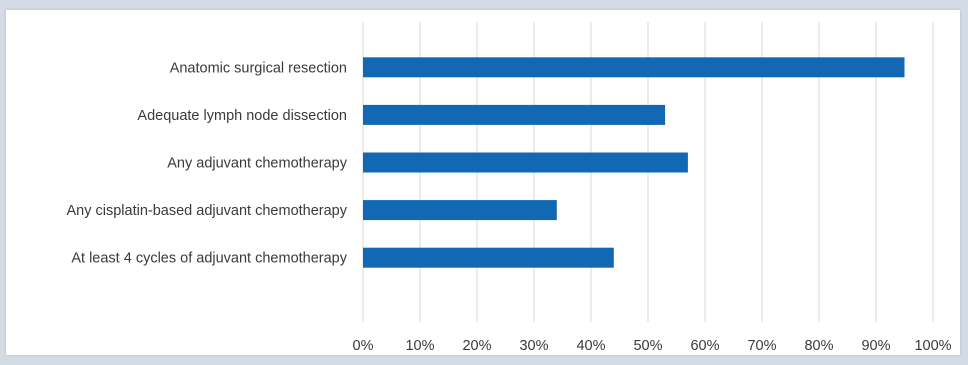  I want to click on category-label: Anatomic surgical resection, so click(258, 68).